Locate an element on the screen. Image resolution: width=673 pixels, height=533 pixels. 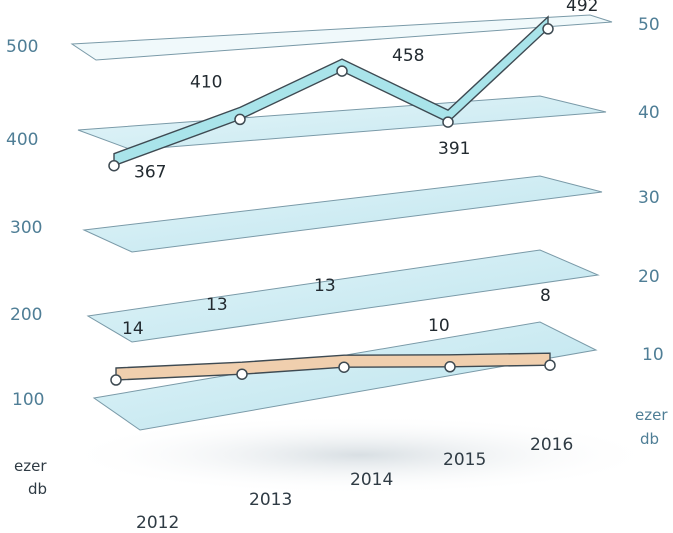
year-label: 2016 is located at coordinates (551, 445).